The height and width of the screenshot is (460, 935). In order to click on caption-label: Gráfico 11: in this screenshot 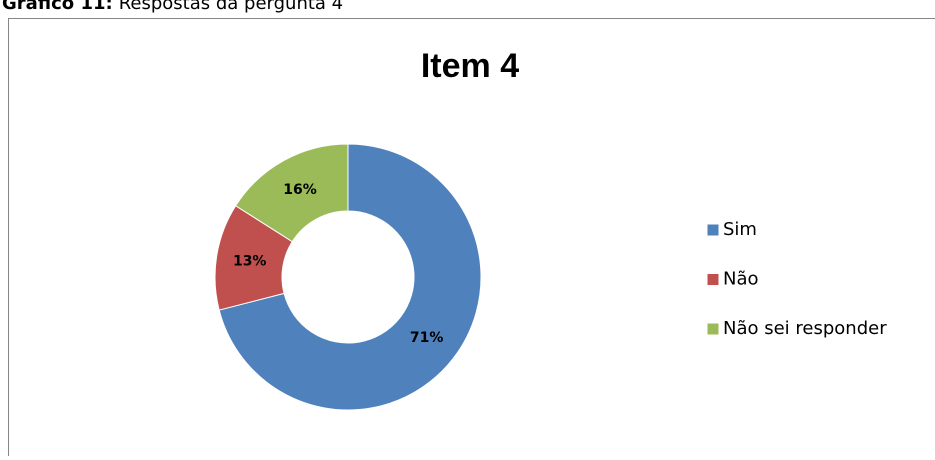, I will do `click(57, 7)`.